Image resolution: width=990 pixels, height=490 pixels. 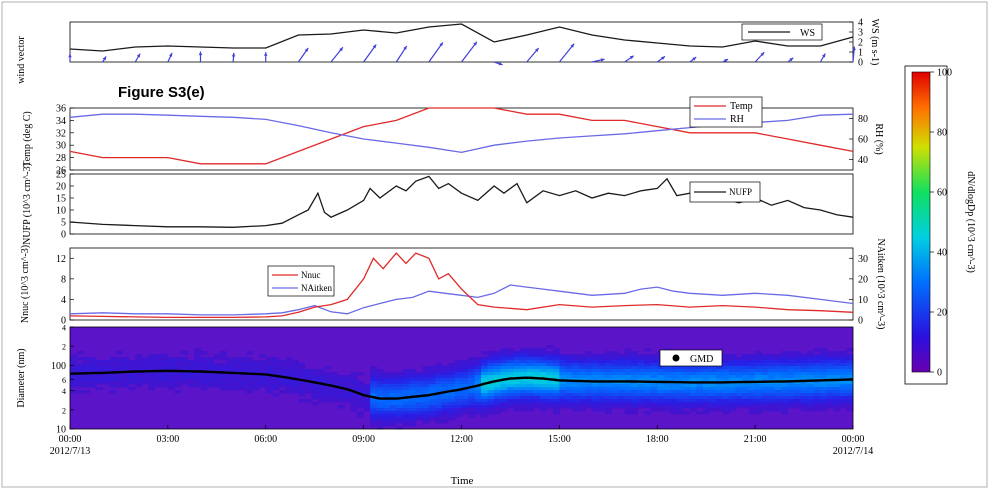 What do you see at coordinates (853, 451) in the screenshot?
I see `x-tick-date: 2012/7/14` at bounding box center [853, 451].